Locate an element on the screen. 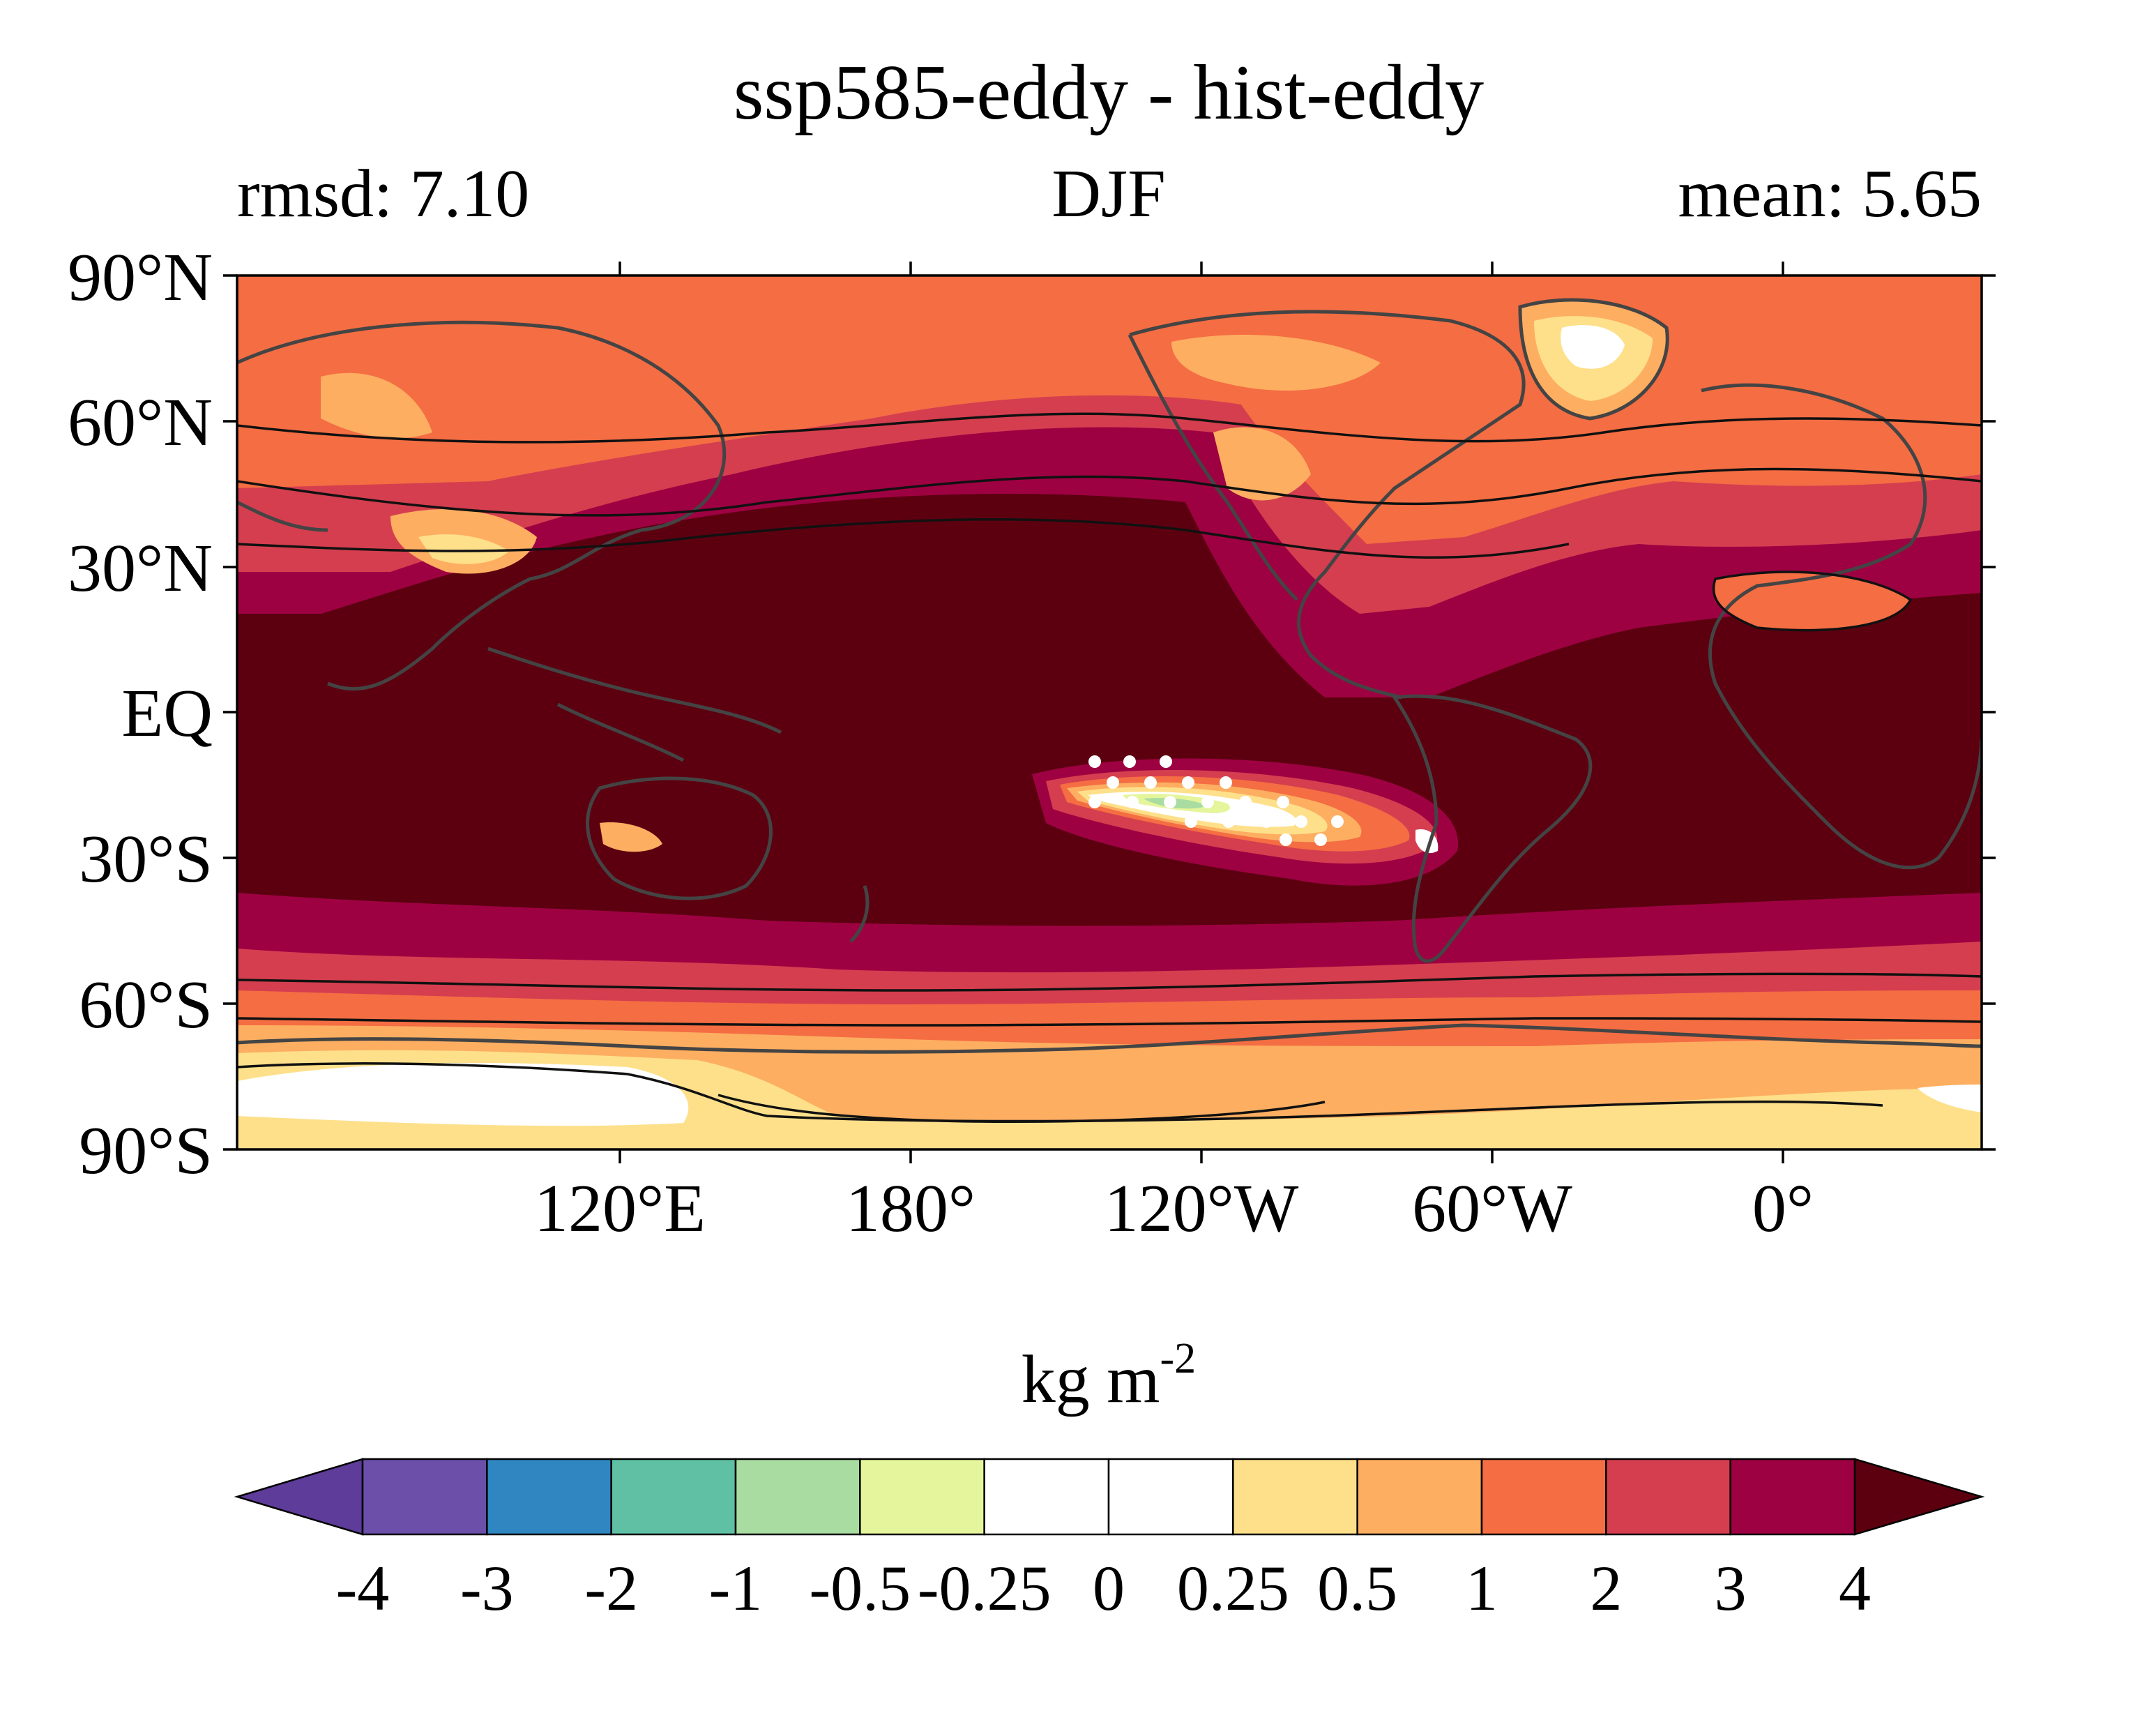 The width and height of the screenshot is (2156, 1729). lat-tick-label: 90°S is located at coordinates (146, 1150).